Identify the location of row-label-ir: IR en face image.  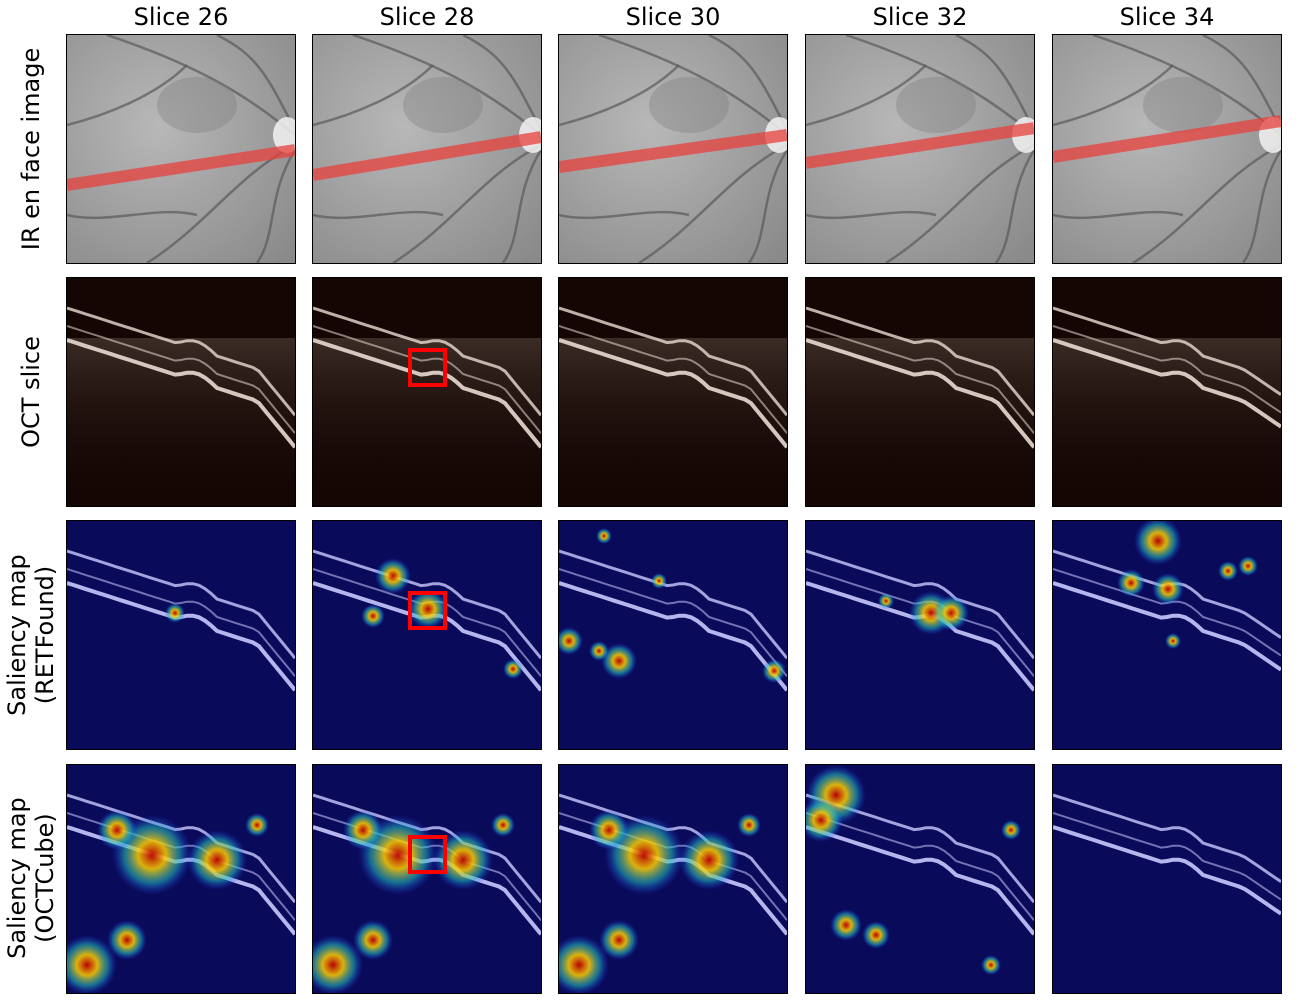
(31, 149).